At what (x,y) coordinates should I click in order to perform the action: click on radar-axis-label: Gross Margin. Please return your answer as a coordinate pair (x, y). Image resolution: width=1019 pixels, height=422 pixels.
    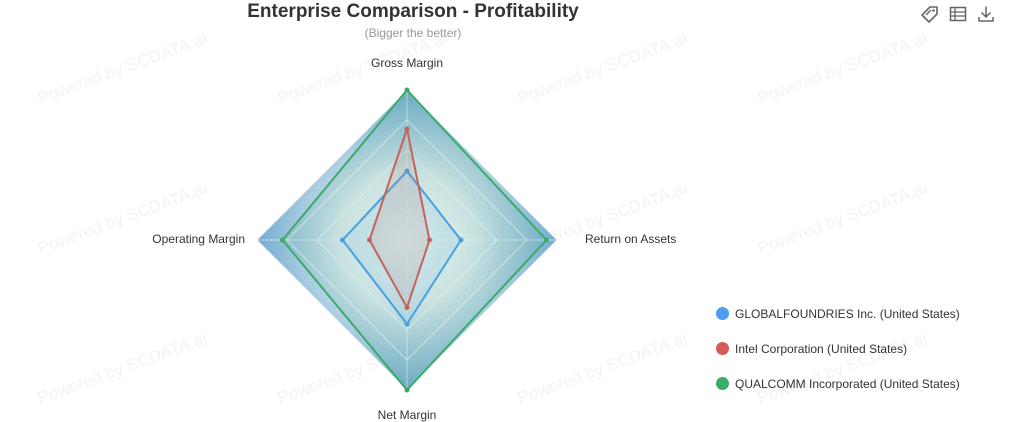
    Looking at the image, I should click on (407, 63).